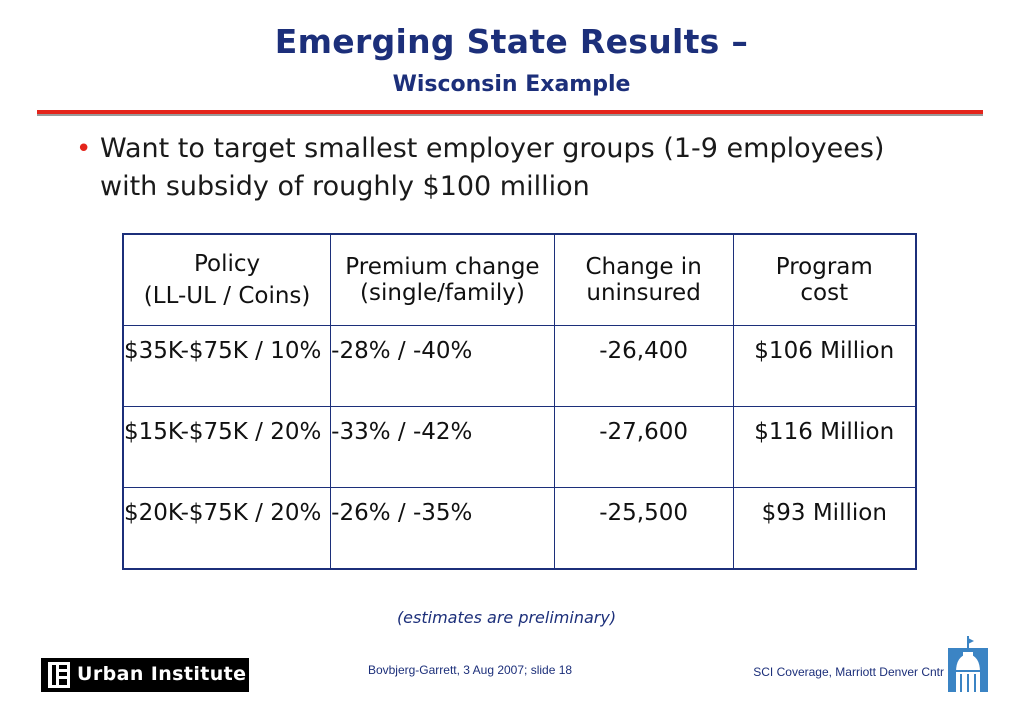 Image resolution: width=1023 pixels, height=708 pixels. Describe the element at coordinates (162, 674) in the screenshot. I see `logo-text: Urban Institute` at that location.